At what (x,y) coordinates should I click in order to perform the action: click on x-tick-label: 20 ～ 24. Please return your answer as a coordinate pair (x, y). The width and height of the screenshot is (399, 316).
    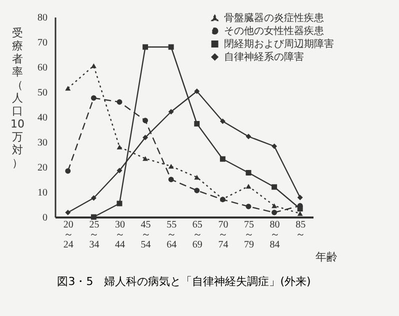
    Looking at the image, I should click on (68, 235).